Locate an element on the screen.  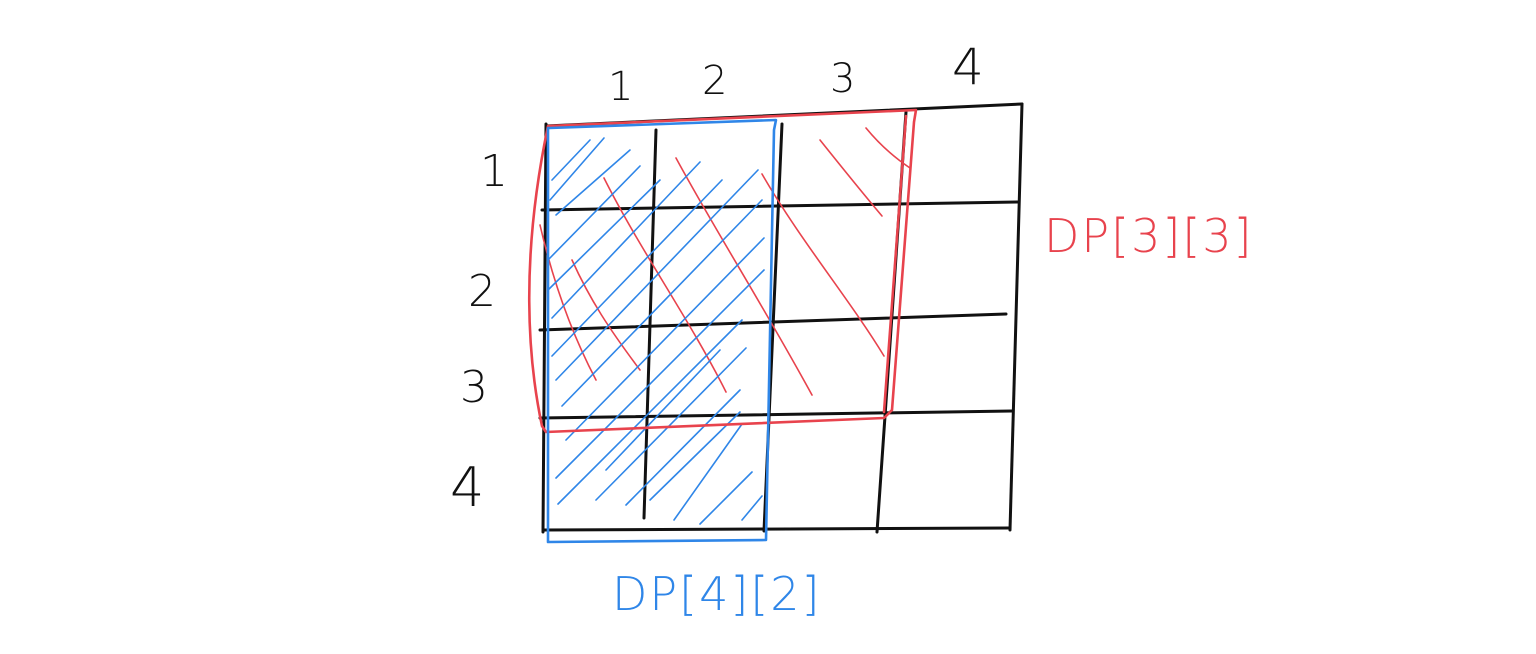
blue-region-label: DP[4][2] is located at coordinates (716, 594).